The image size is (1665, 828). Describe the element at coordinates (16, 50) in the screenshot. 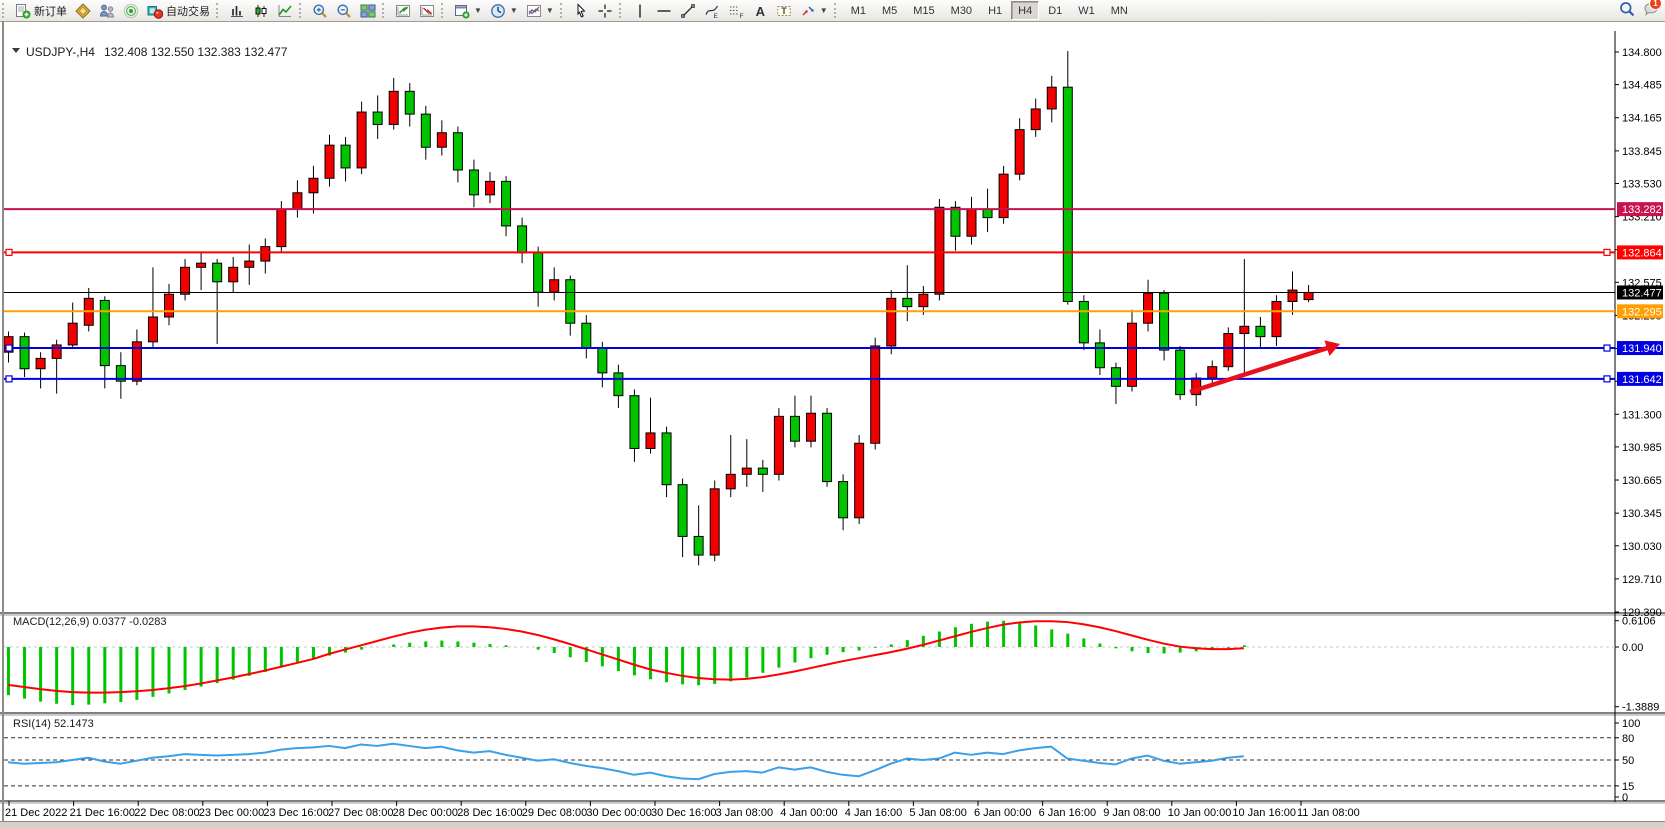

I see `chart-collapse-icon` at that location.